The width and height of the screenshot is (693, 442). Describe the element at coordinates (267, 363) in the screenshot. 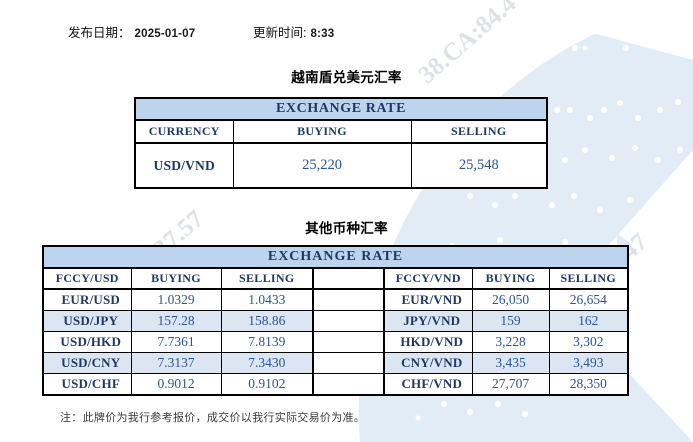

I see `row-left-selling: 7.3430` at that location.